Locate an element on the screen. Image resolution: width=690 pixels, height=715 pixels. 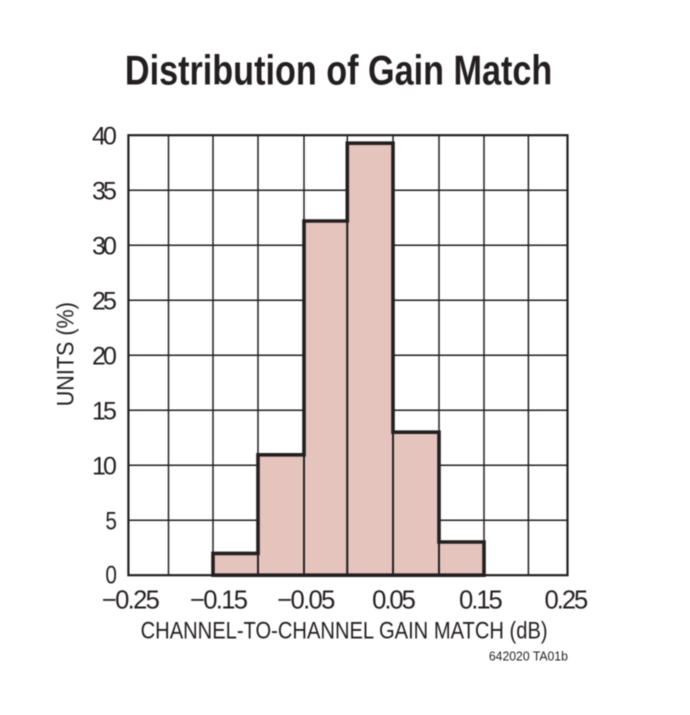
svg-text: −0.05 is located at coordinates (306, 600).